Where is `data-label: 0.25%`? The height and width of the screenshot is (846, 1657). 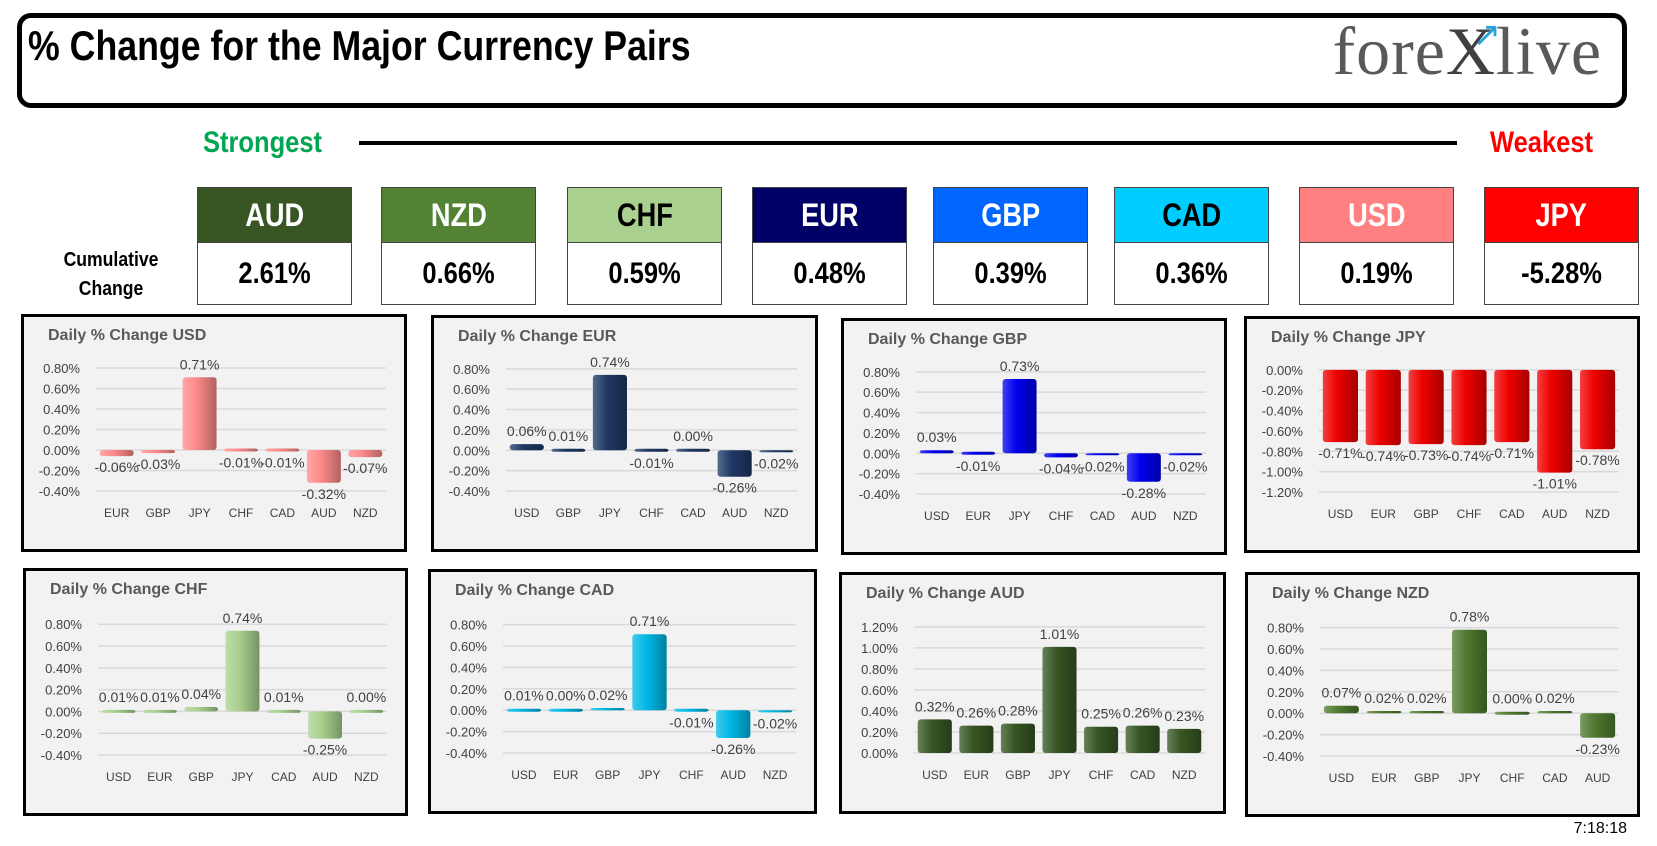 data-label: 0.25% is located at coordinates (1101, 714).